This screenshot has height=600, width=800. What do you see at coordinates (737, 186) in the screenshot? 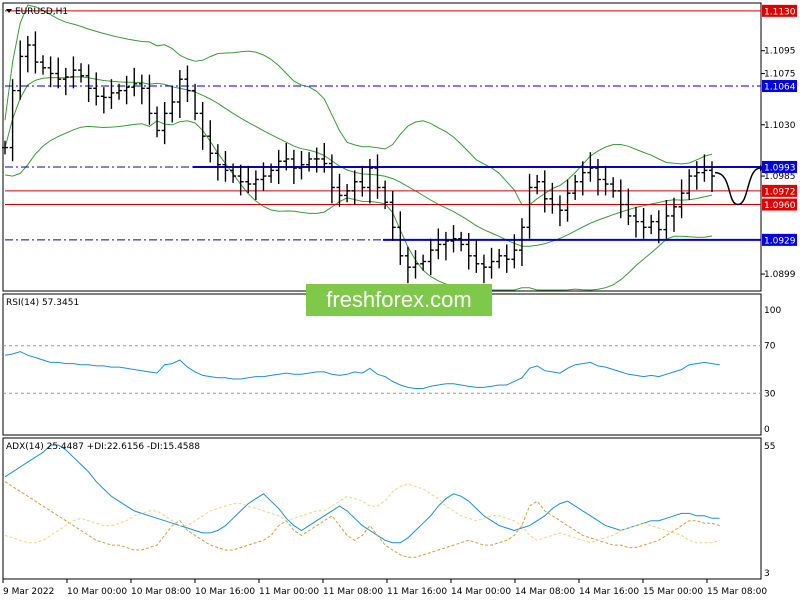
I see `forecast-curve` at bounding box center [737, 186].